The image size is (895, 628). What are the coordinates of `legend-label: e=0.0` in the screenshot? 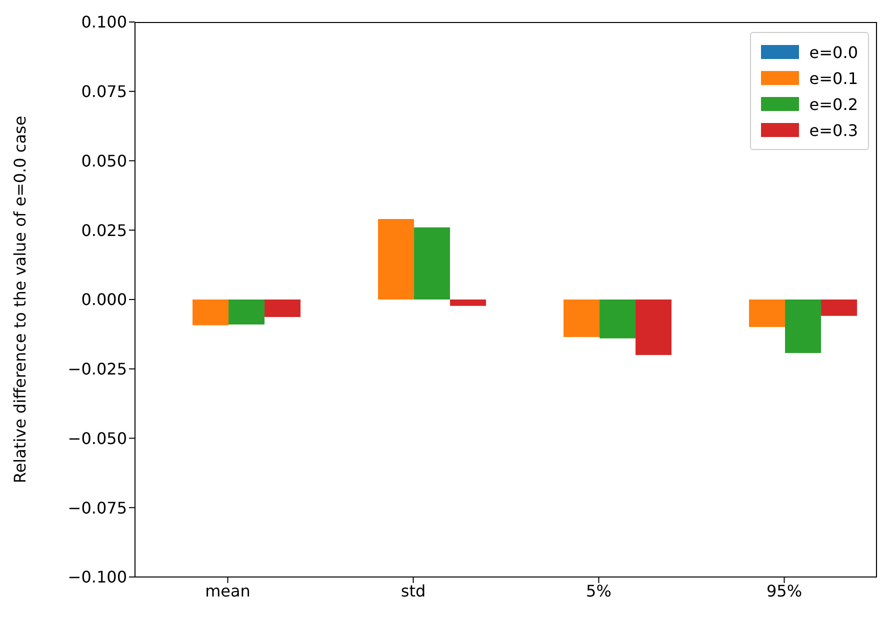 It's located at (833, 52).